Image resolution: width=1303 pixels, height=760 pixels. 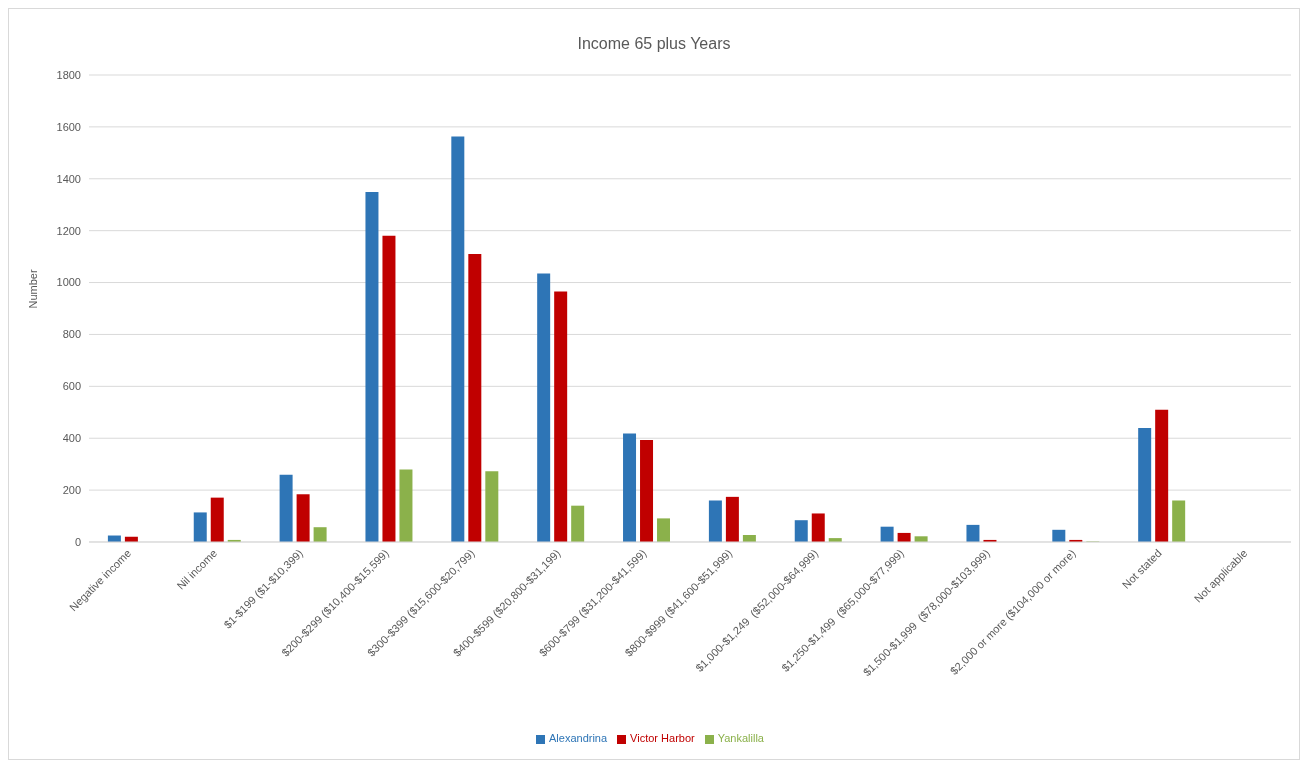 I want to click on y-tick-label: 0, so click(x=77, y=541).